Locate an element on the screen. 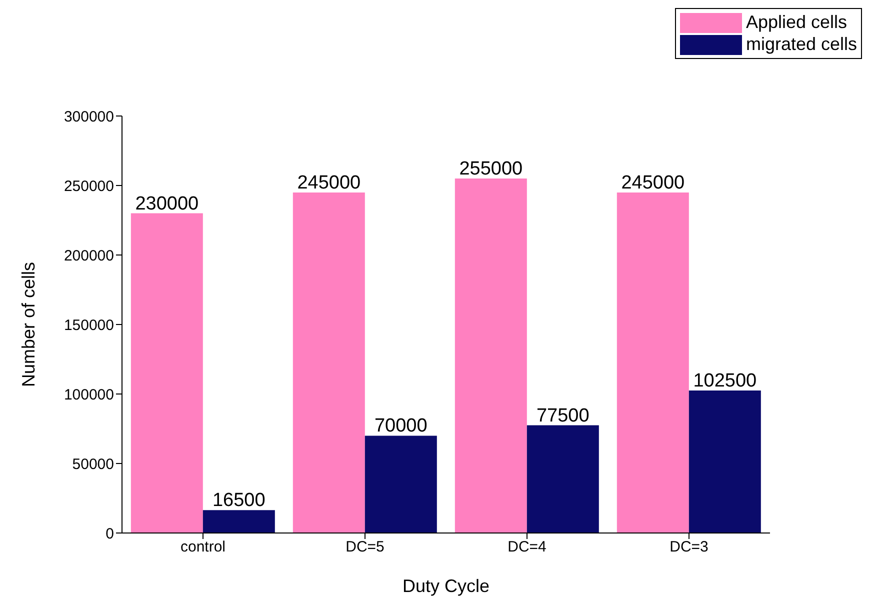 This screenshot has width=870, height=608. x-tick-label: DC=5 is located at coordinates (365, 547).